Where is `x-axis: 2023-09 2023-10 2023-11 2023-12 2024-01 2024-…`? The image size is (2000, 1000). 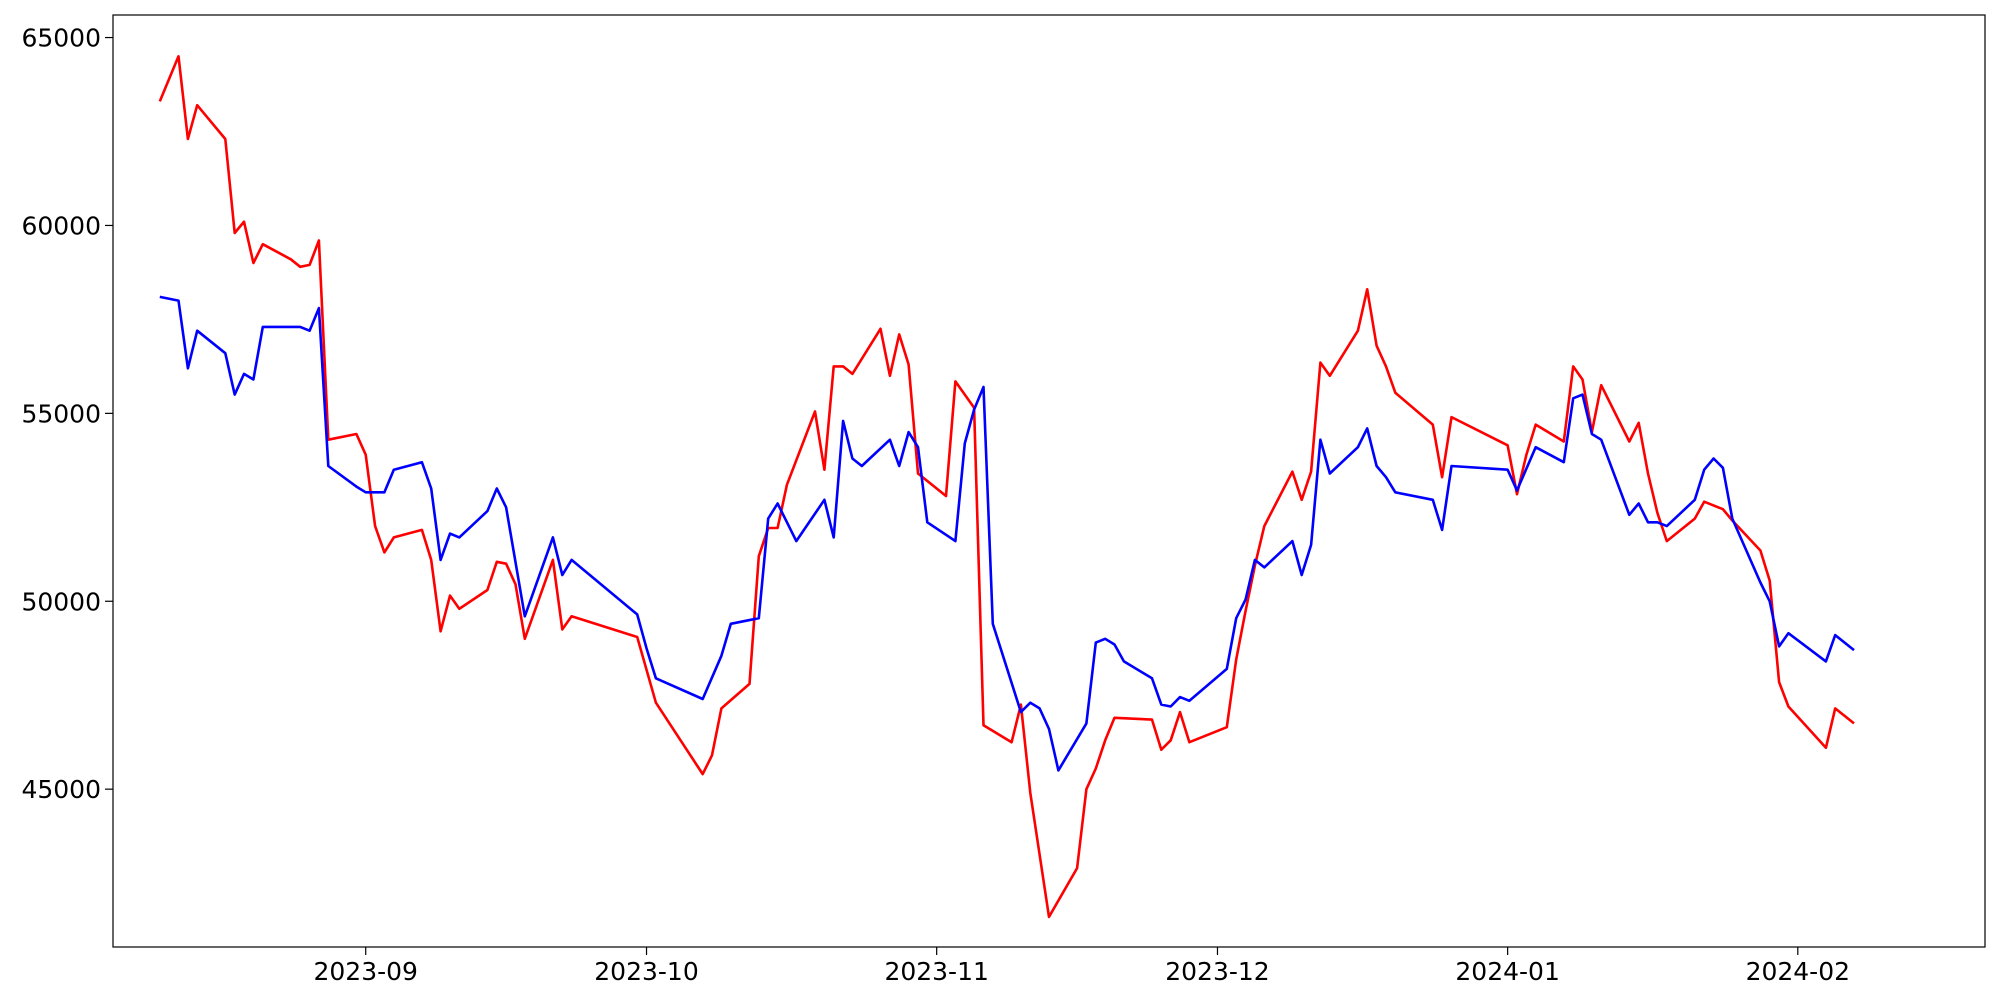
x-axis: 2023-09 2023-10 2023-11 2023-12 2024-01 2024-… is located at coordinates (1081, 966).